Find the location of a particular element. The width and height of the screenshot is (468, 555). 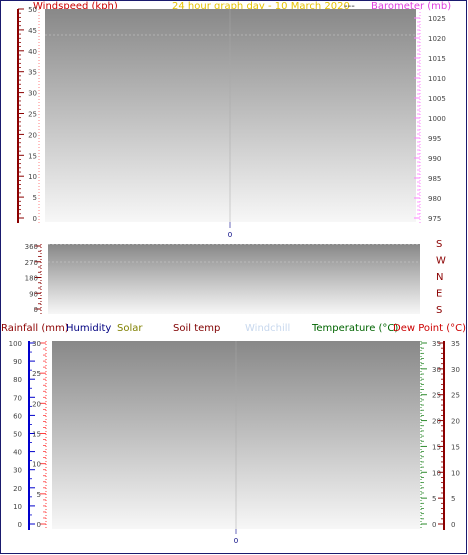

wind-direction-tick-label: 0 is located at coordinates (36, 310).